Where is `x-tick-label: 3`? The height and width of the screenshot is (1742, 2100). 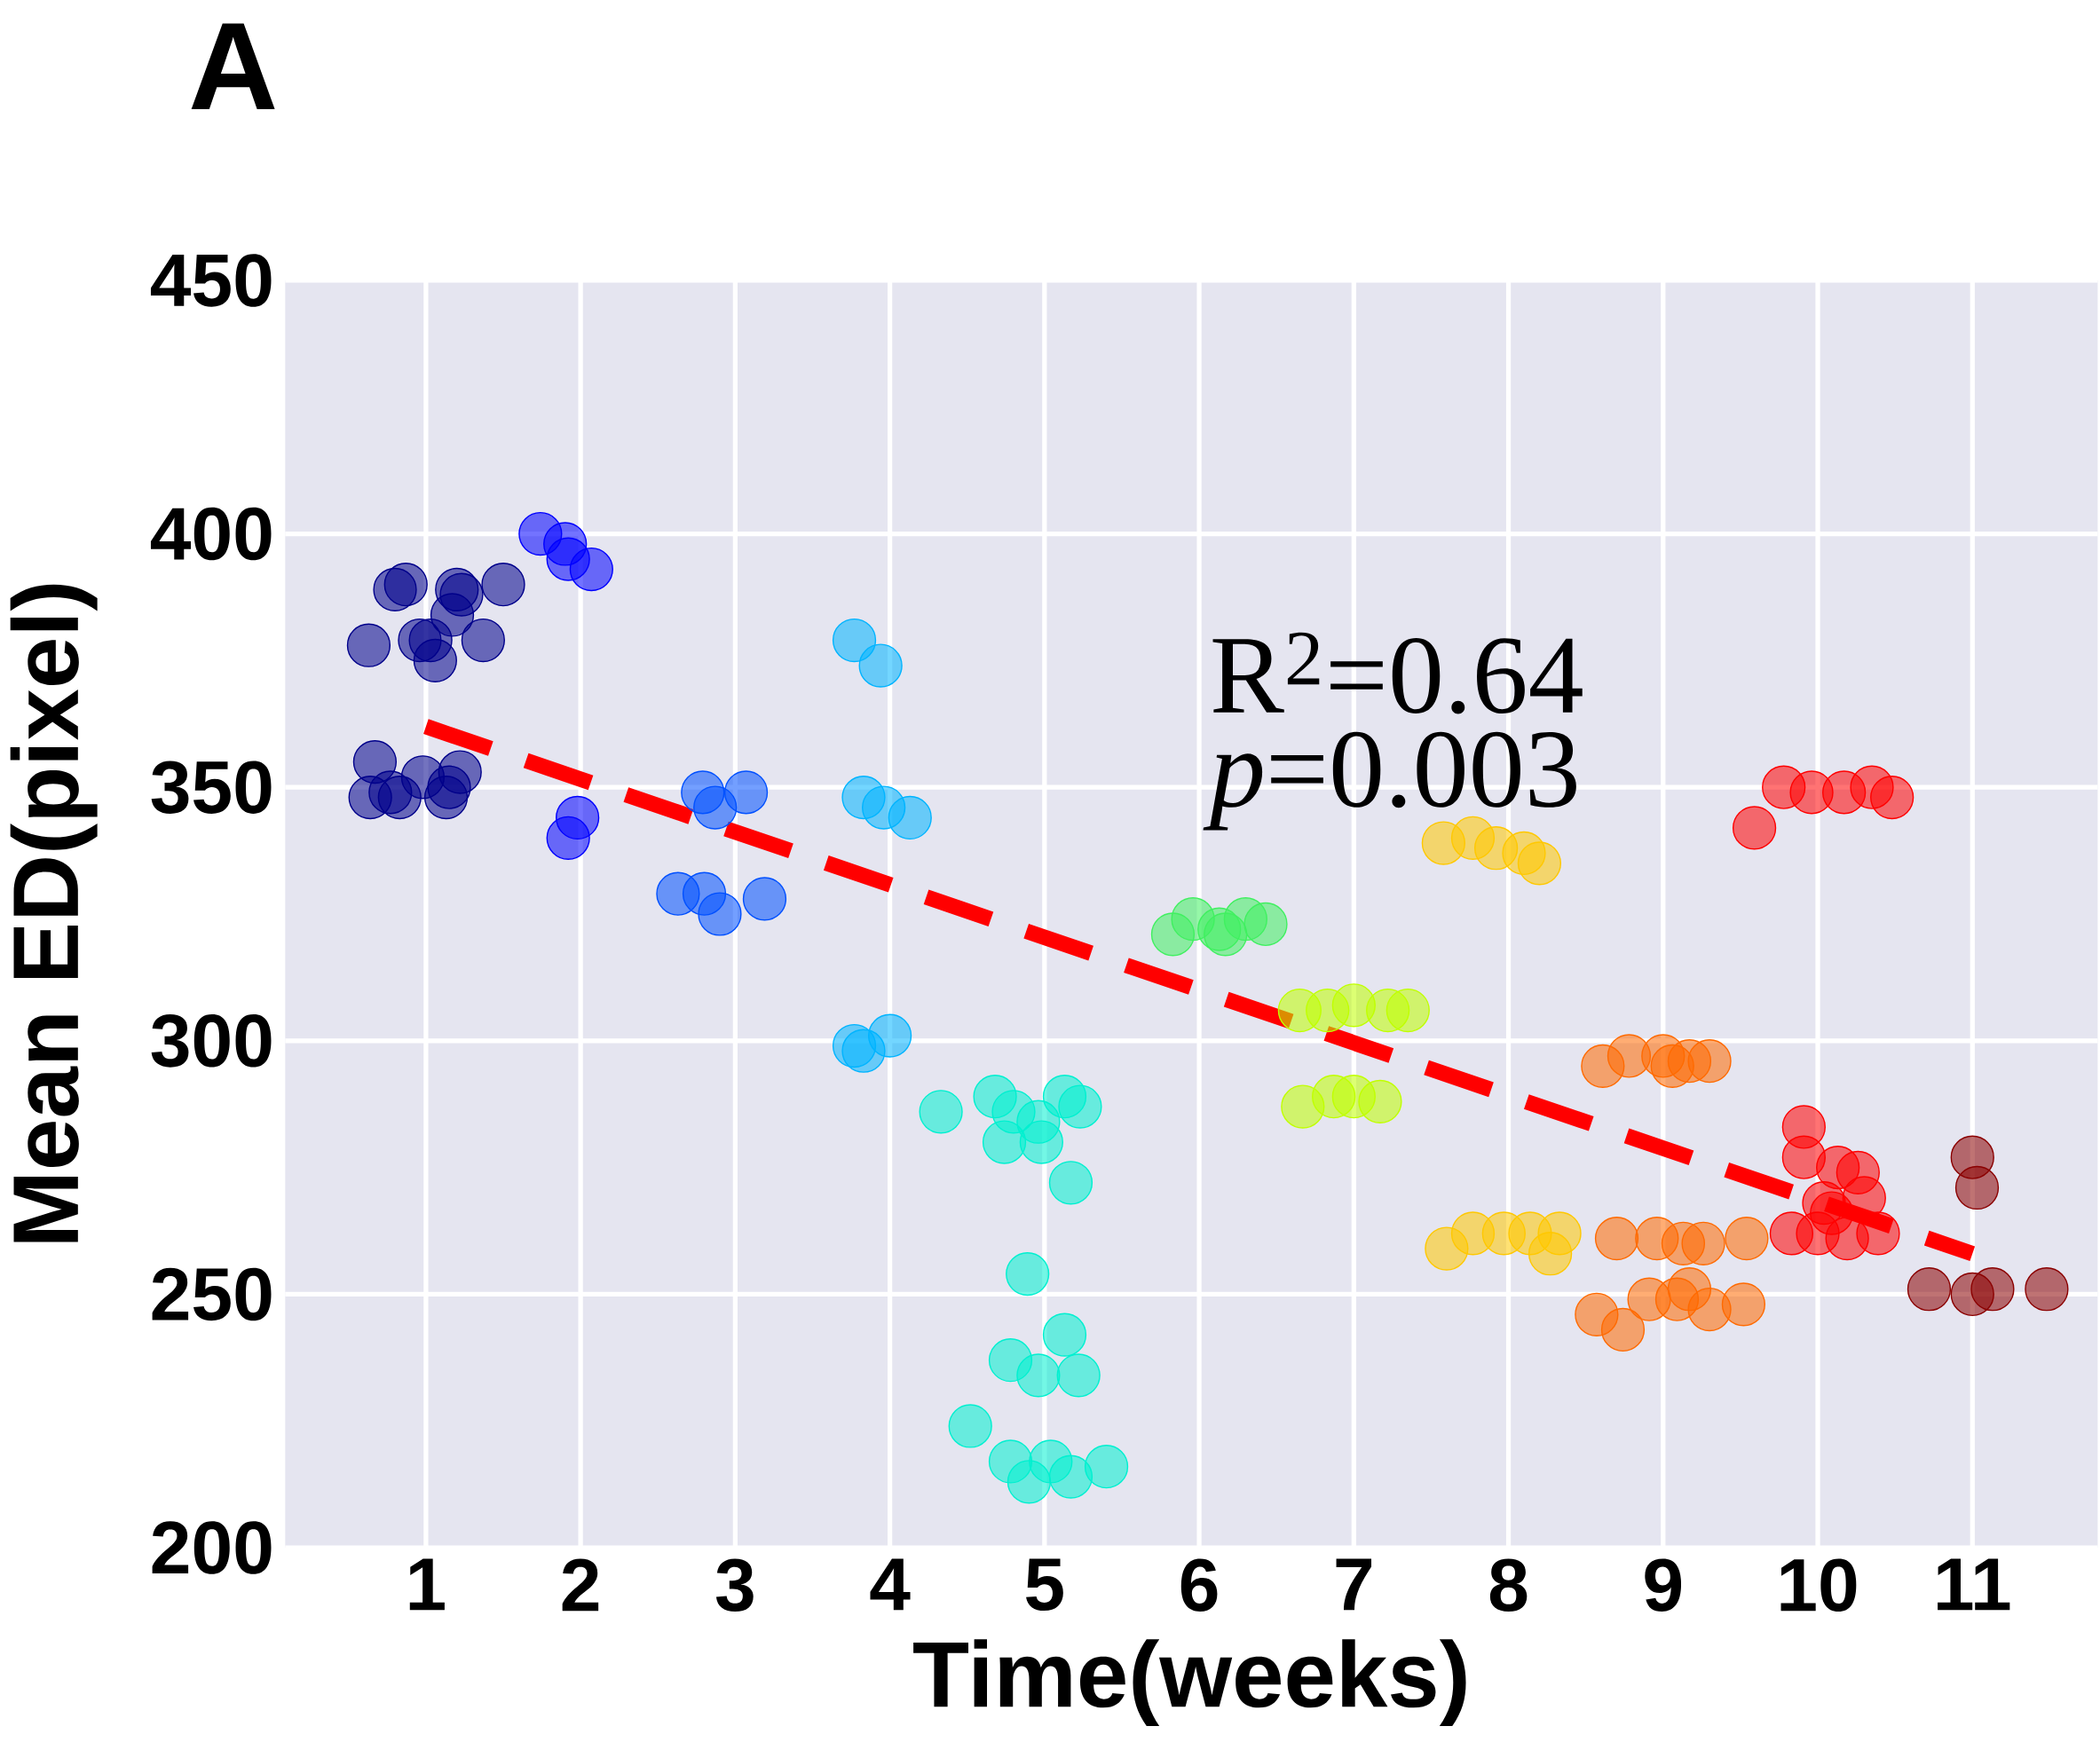 x-tick-label: 3 is located at coordinates (734, 1585).